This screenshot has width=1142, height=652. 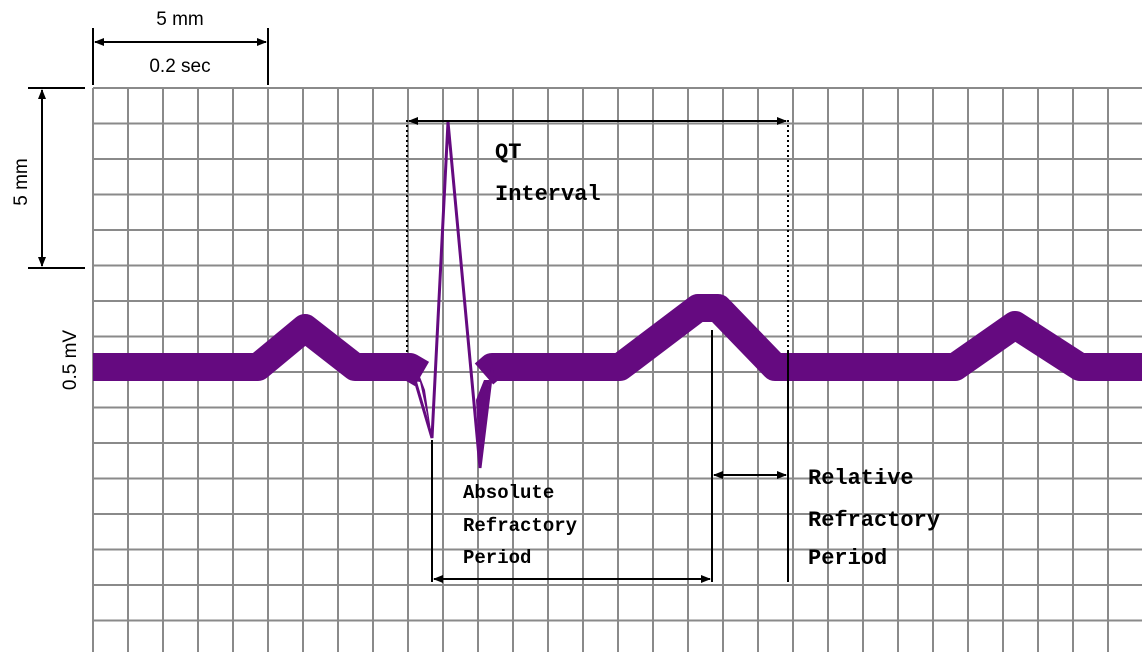 What do you see at coordinates (179, 66) in the screenshot?
I see `scale-label: 0.2 sec` at bounding box center [179, 66].